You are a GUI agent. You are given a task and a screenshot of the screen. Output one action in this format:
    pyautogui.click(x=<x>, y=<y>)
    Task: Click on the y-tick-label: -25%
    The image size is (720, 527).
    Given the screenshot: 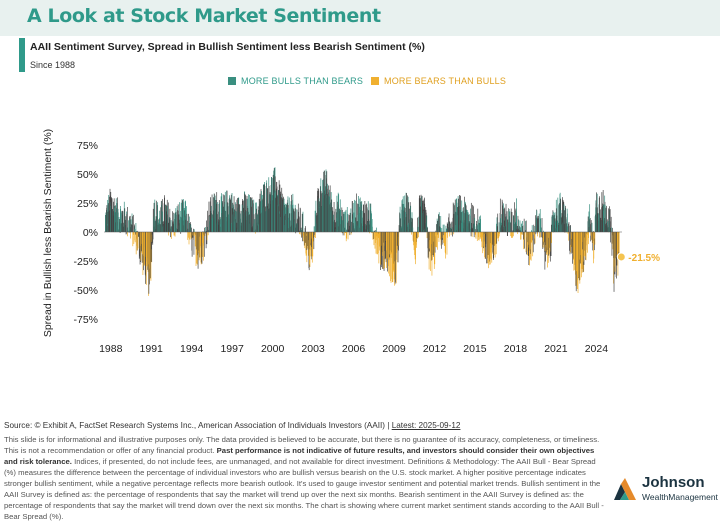 What is the action you would take?
    pyautogui.click(x=85, y=262)
    